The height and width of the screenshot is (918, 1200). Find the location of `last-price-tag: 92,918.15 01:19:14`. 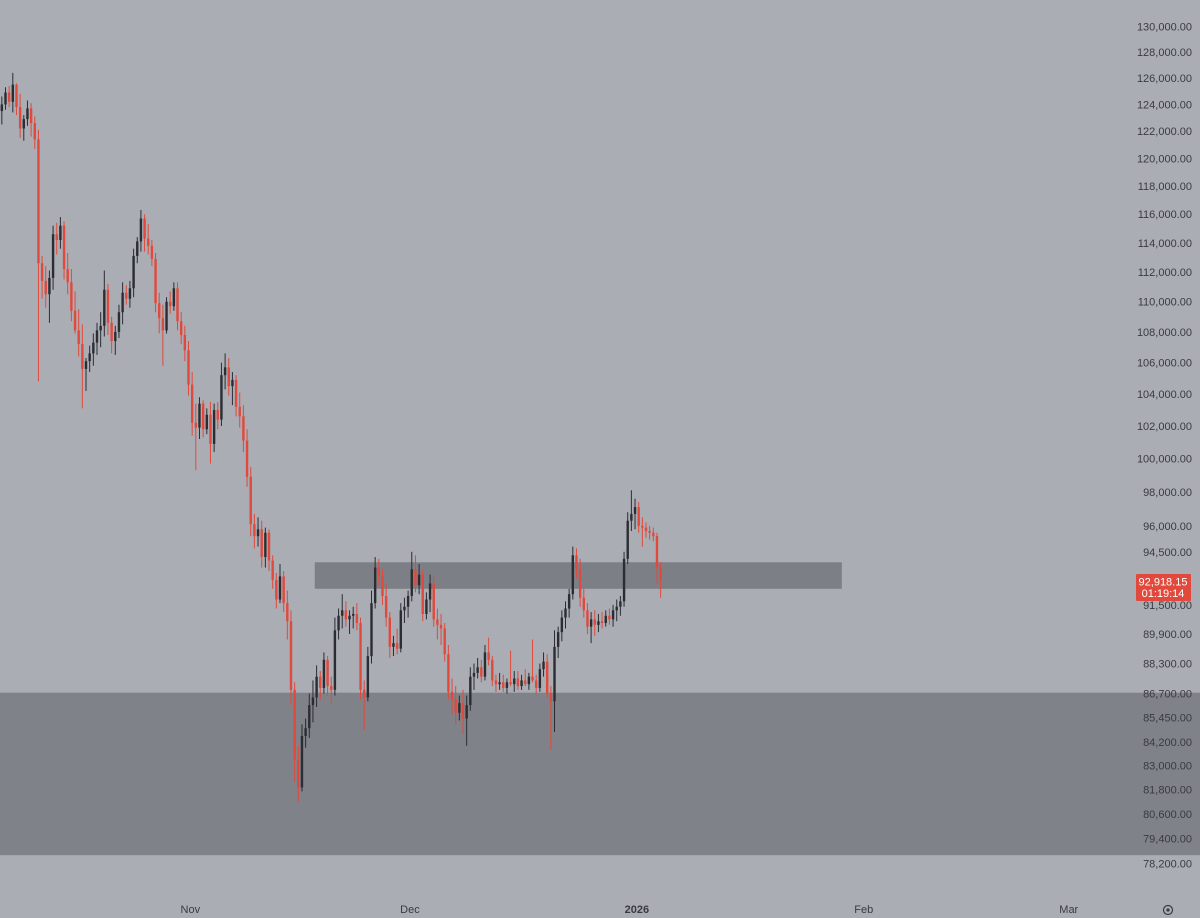

last-price-tag: 92,918.15 01:19:14 is located at coordinates (1163, 587).